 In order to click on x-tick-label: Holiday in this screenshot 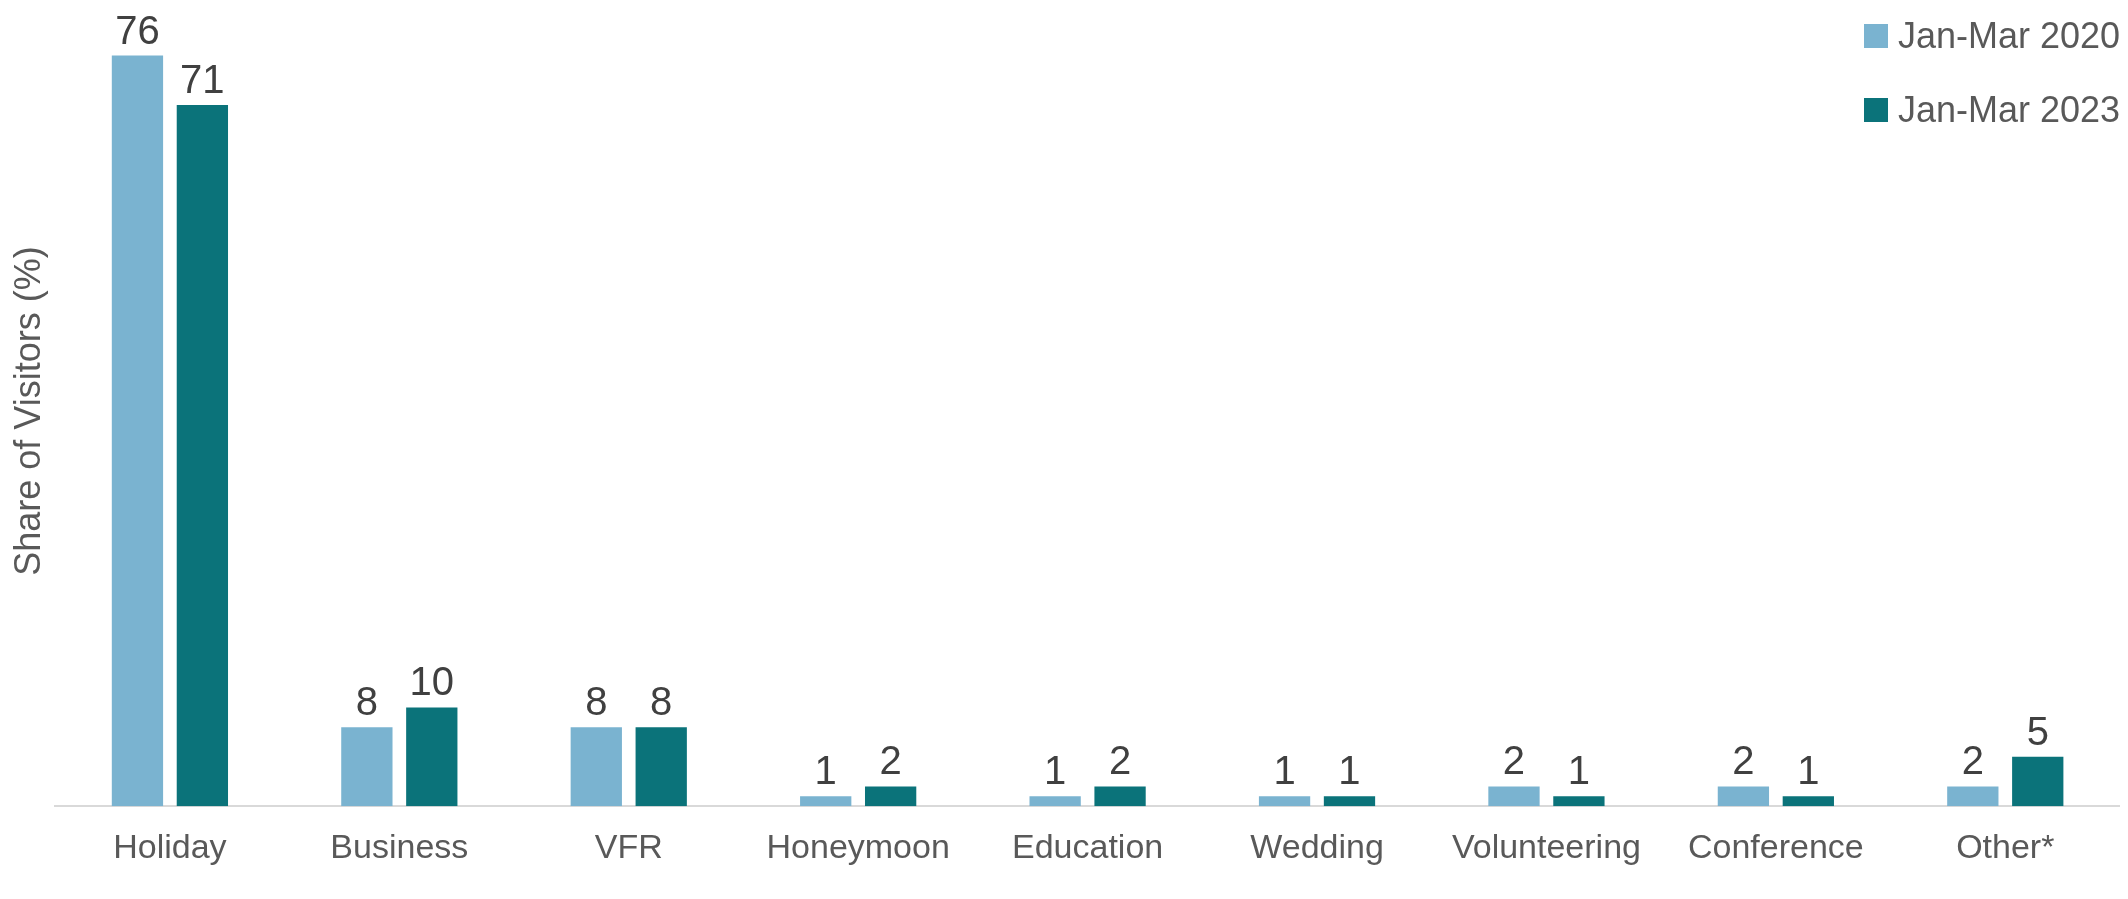, I will do `click(170, 845)`.